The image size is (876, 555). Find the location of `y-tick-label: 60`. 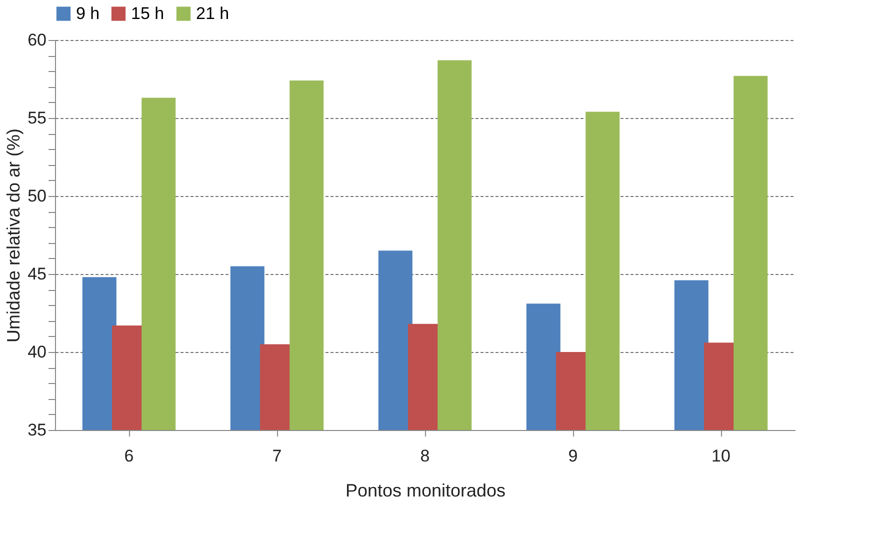

y-tick-label: 60 is located at coordinates (37, 40).